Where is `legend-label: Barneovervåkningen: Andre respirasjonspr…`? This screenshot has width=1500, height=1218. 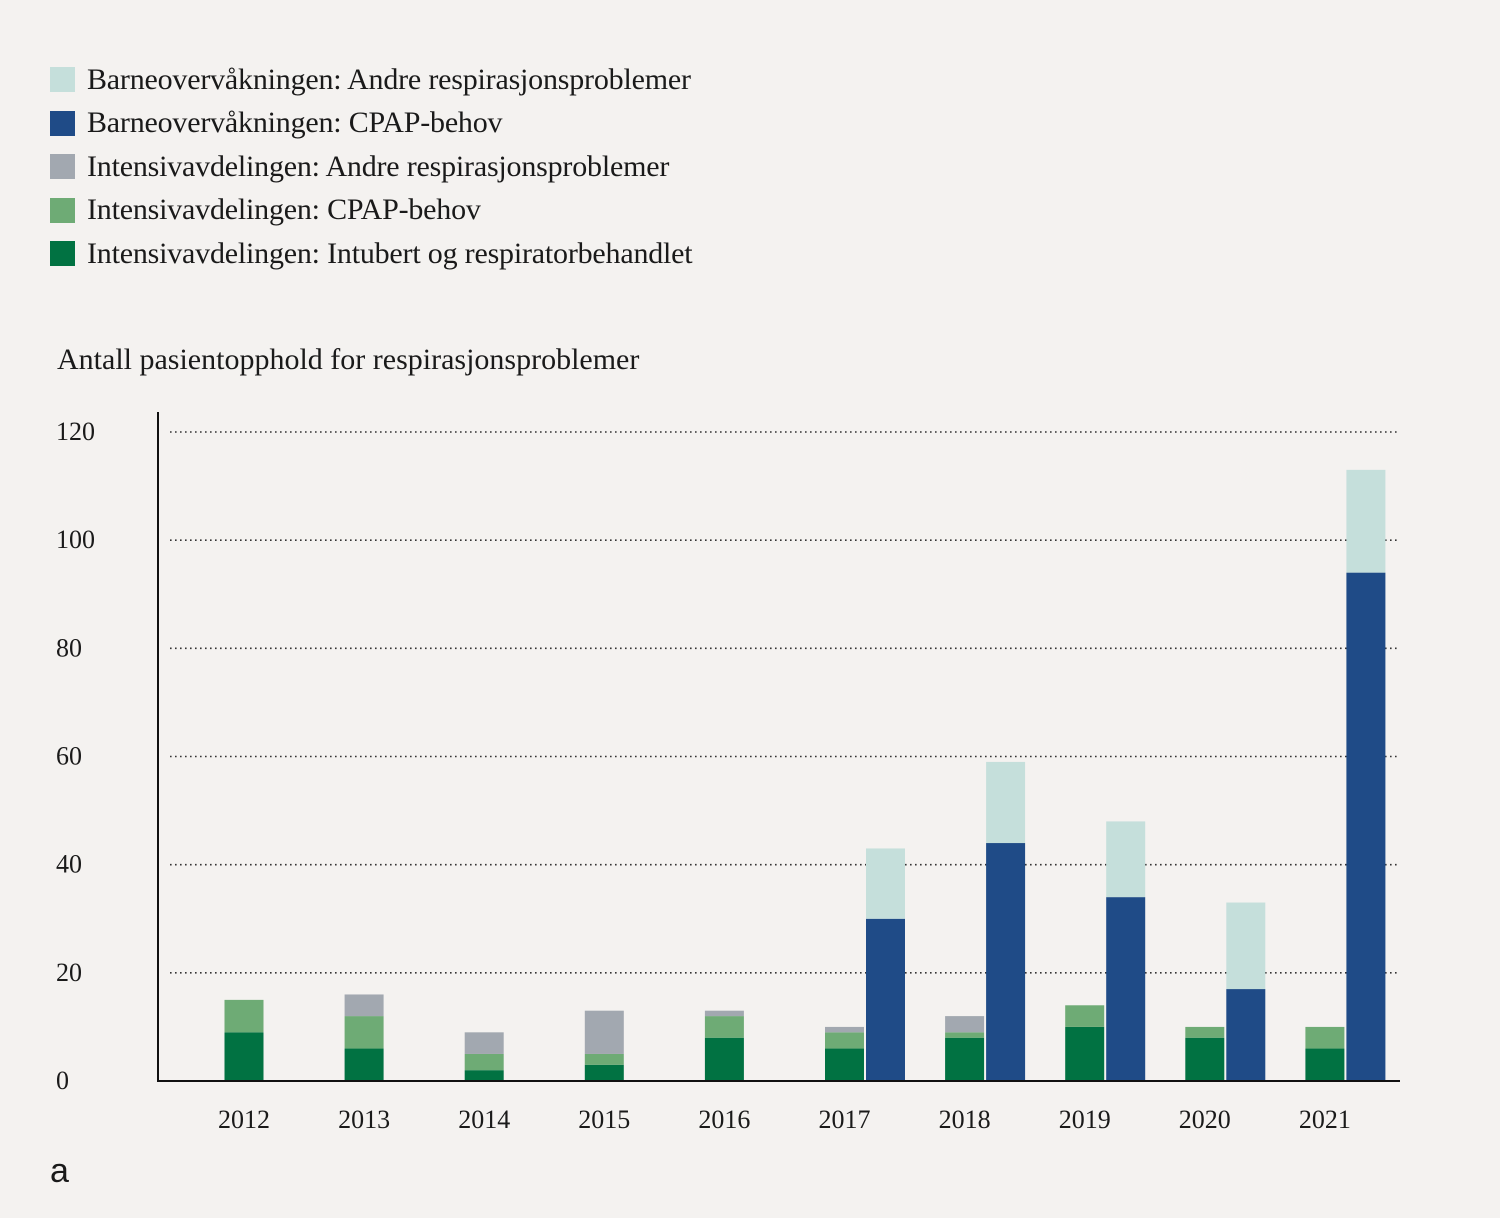 legend-label: Barneovervåkningen: Andre respirasjonspr… is located at coordinates (389, 79).